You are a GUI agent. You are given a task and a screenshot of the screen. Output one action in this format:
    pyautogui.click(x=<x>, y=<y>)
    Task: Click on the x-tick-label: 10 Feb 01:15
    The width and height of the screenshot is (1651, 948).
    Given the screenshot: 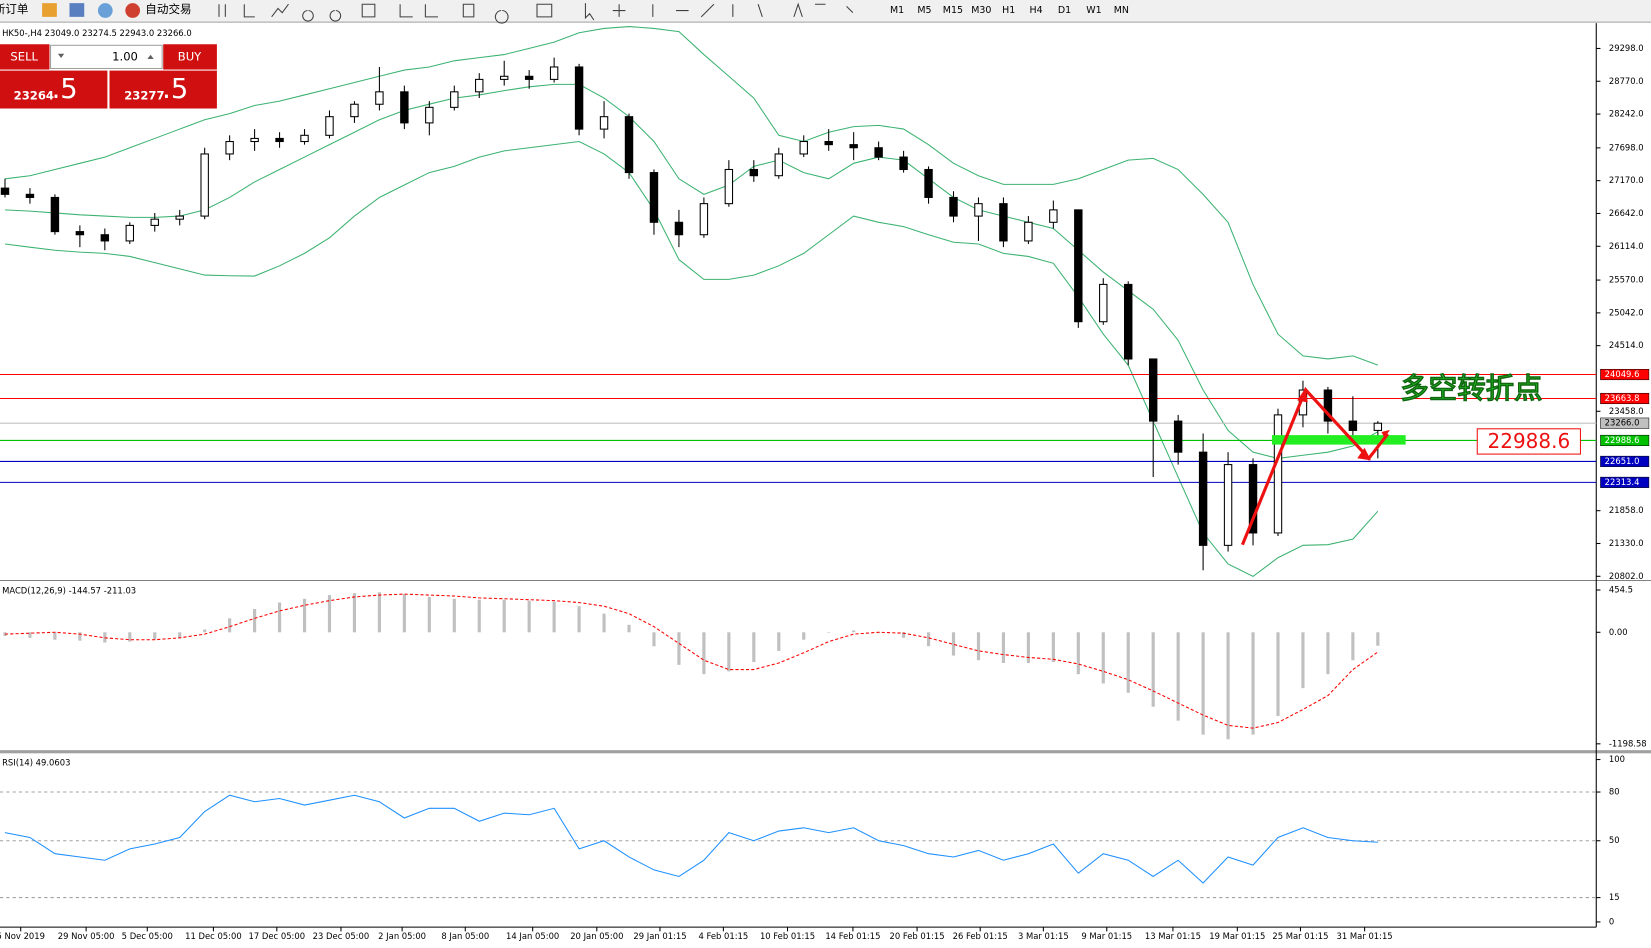 What is the action you would take?
    pyautogui.click(x=787, y=936)
    